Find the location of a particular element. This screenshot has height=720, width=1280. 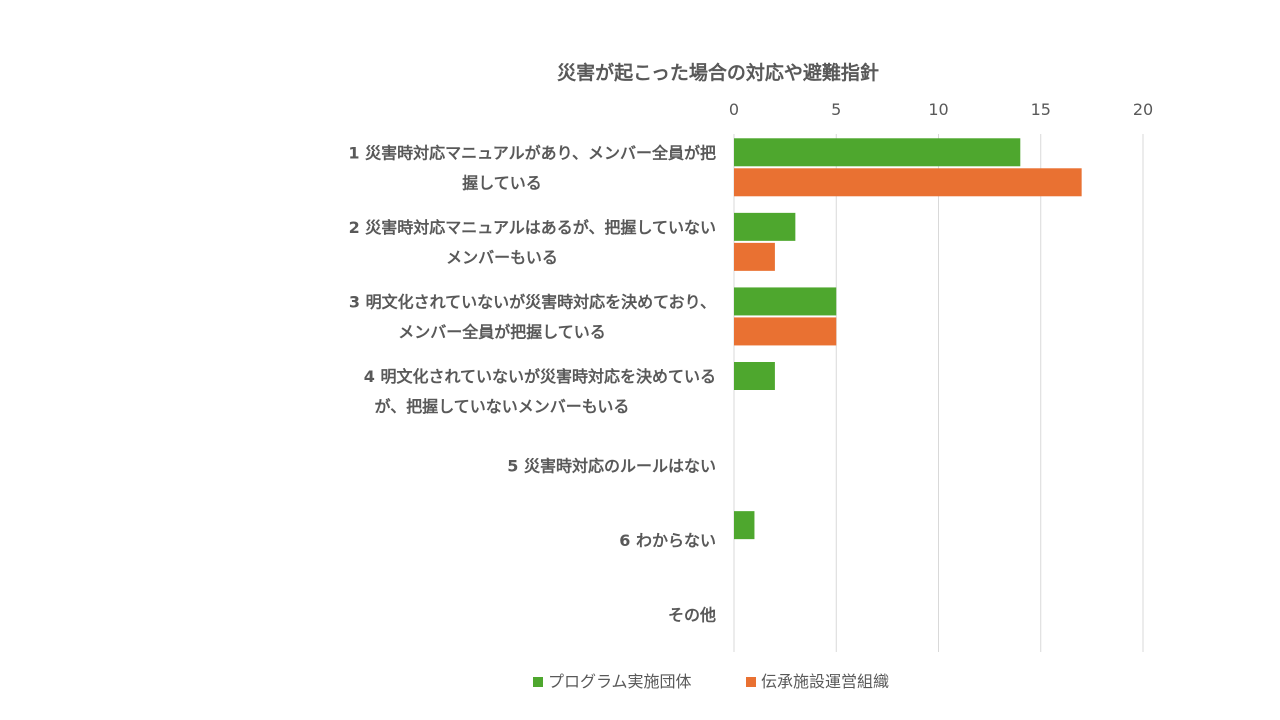

category-label: 1 災害時対応マニュアルがあり、メンバー全員が把 is located at coordinates (532, 152).